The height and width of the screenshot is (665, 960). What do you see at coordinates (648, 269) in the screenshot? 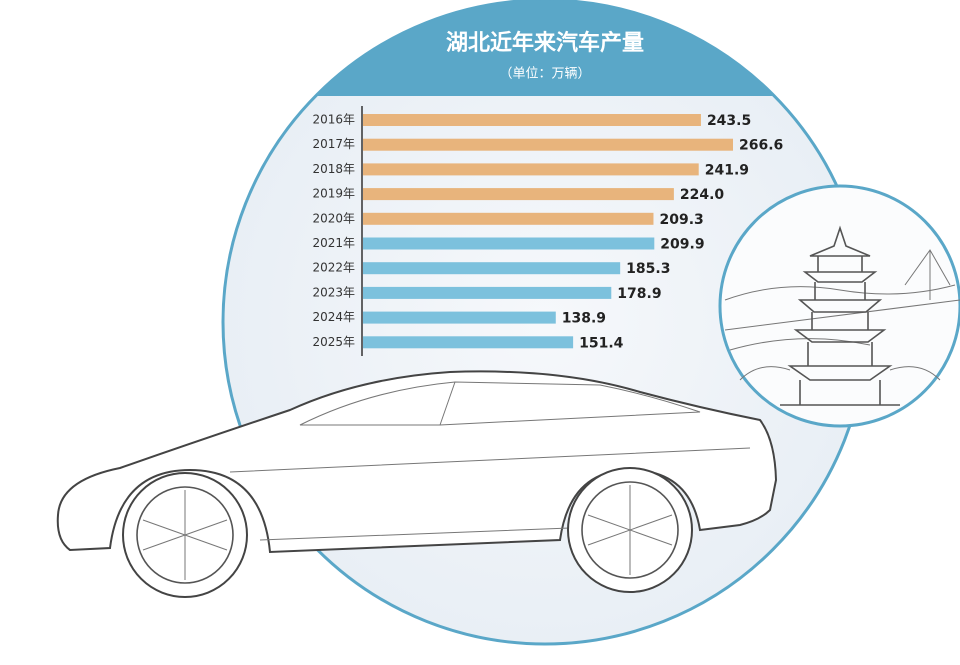
I see `value-label: 185.3` at bounding box center [648, 269].